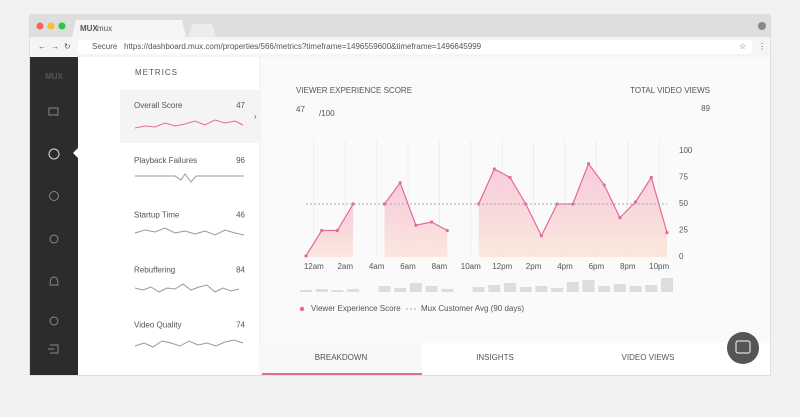 The image size is (800, 417). What do you see at coordinates (628, 266) in the screenshot?
I see `x-tick-label: 8pm` at bounding box center [628, 266].